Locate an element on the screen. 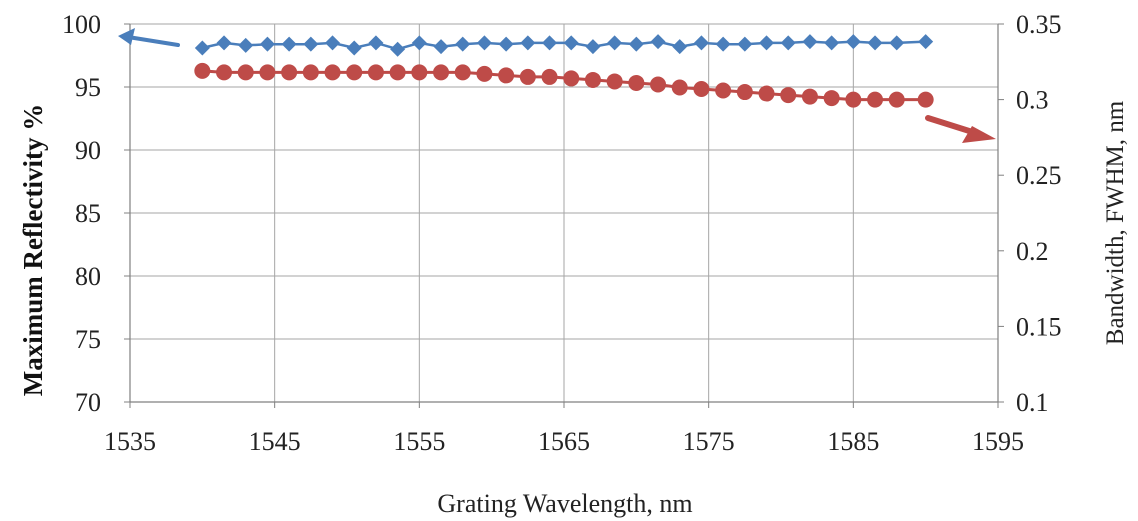 This screenshot has height=521, width=1138. y-left-tick-label: 70 is located at coordinates (88, 402).